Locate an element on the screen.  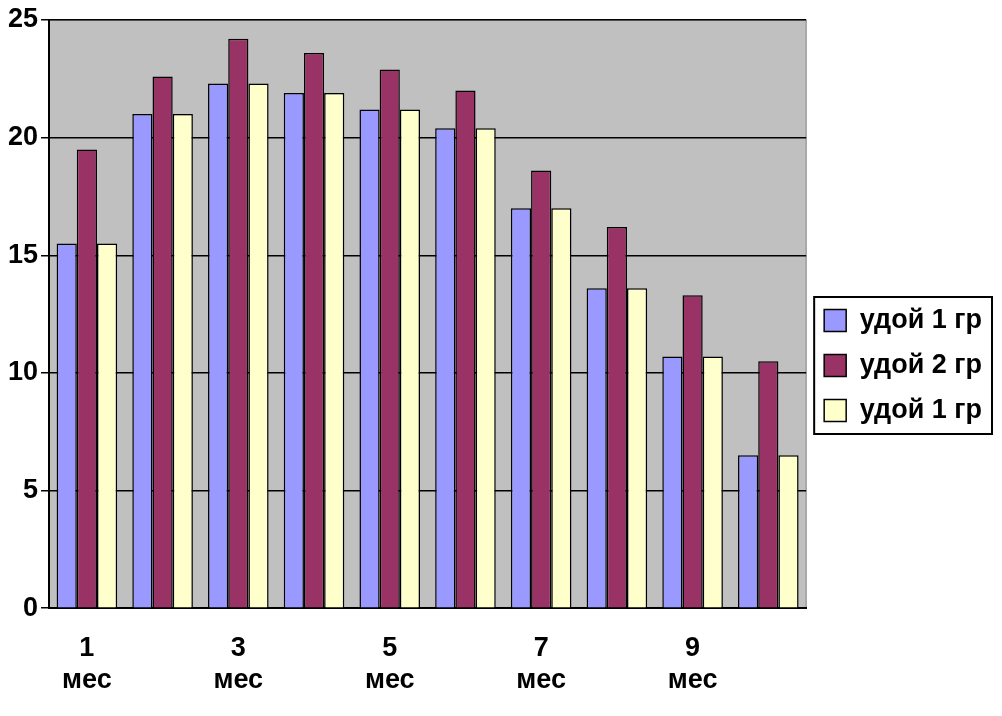
y-tick-label: 5 is located at coordinates (31, 489).